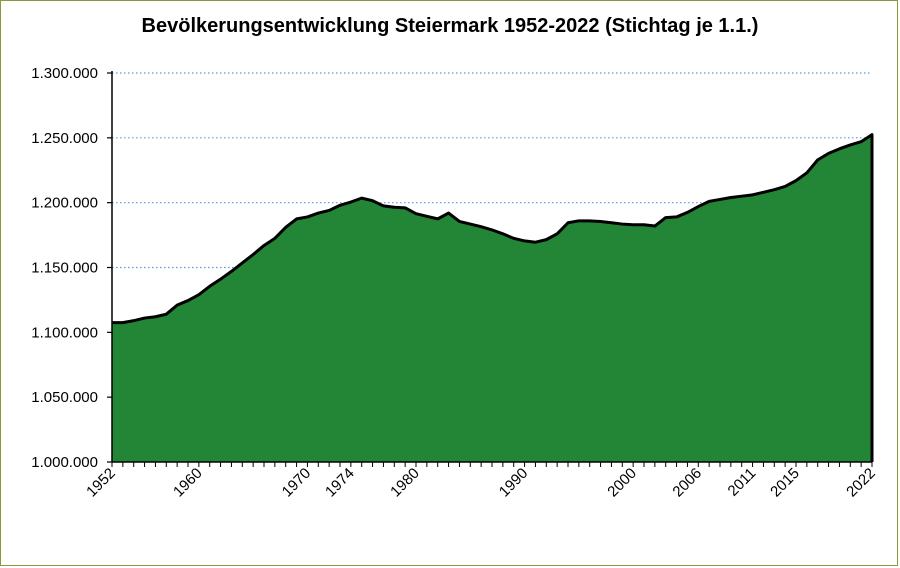  What do you see at coordinates (64, 332) in the screenshot?
I see `y-tick-label-2: 1.100.000` at bounding box center [64, 332].